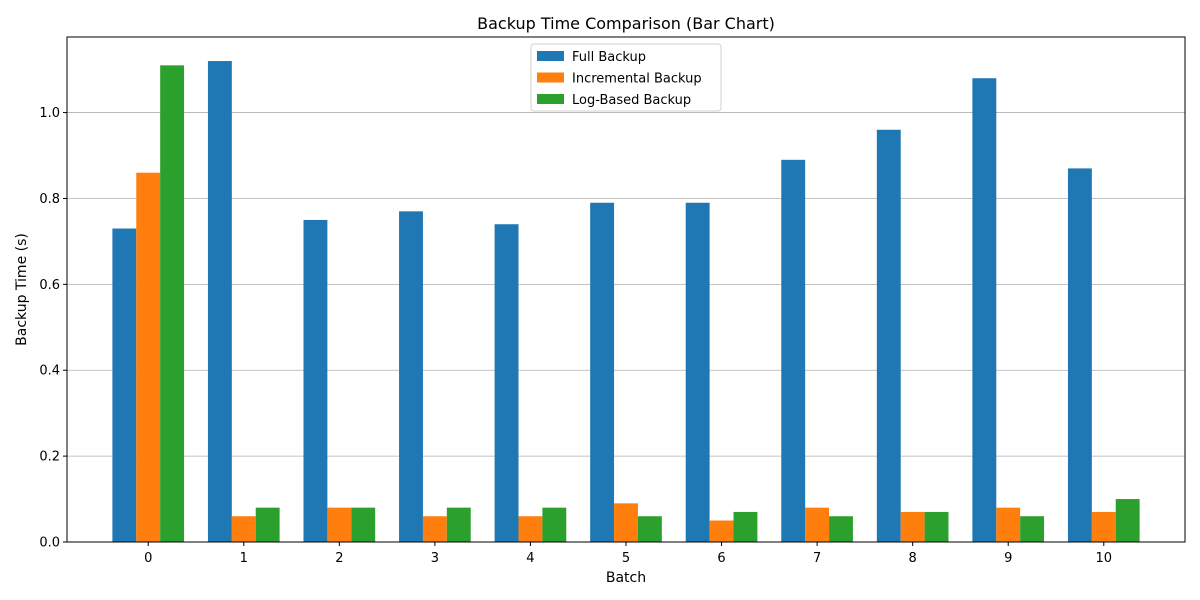  Describe the element at coordinates (626, 558) in the screenshot. I see `x-tick-label: 5` at that location.